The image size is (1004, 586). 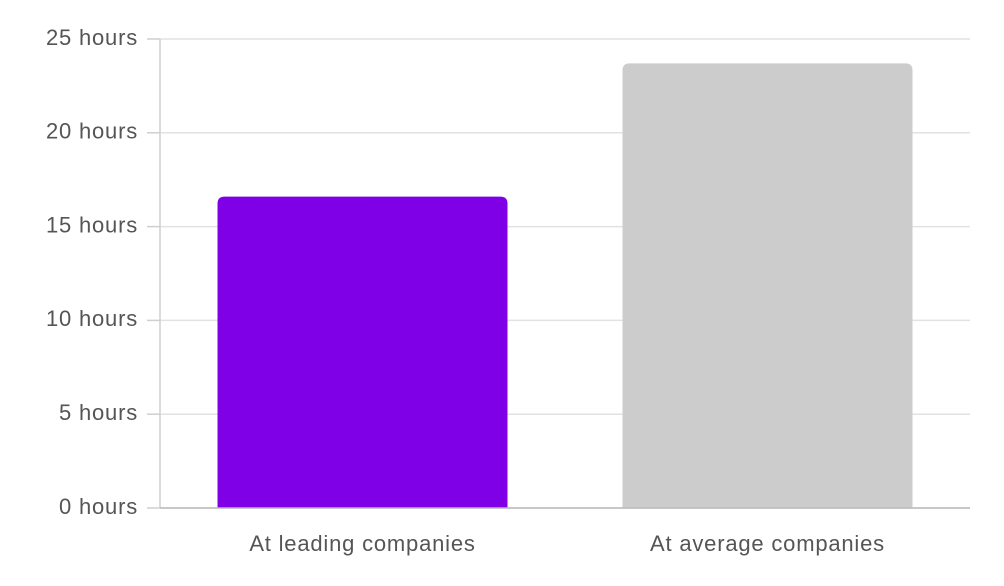 What do you see at coordinates (92, 224) in the screenshot?
I see `y-tick-label: 15 hours` at bounding box center [92, 224].